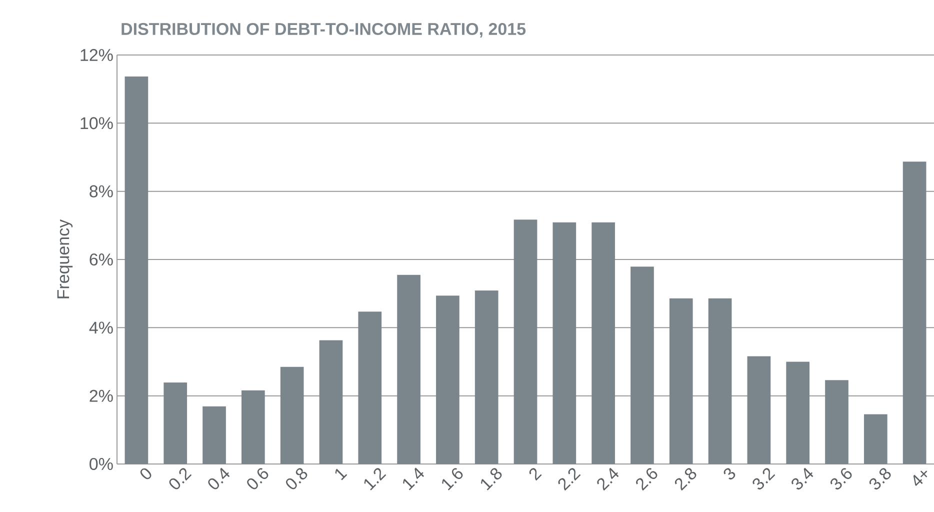  Describe the element at coordinates (101, 328) in the screenshot. I see `y-tick-label: 4%` at that location.